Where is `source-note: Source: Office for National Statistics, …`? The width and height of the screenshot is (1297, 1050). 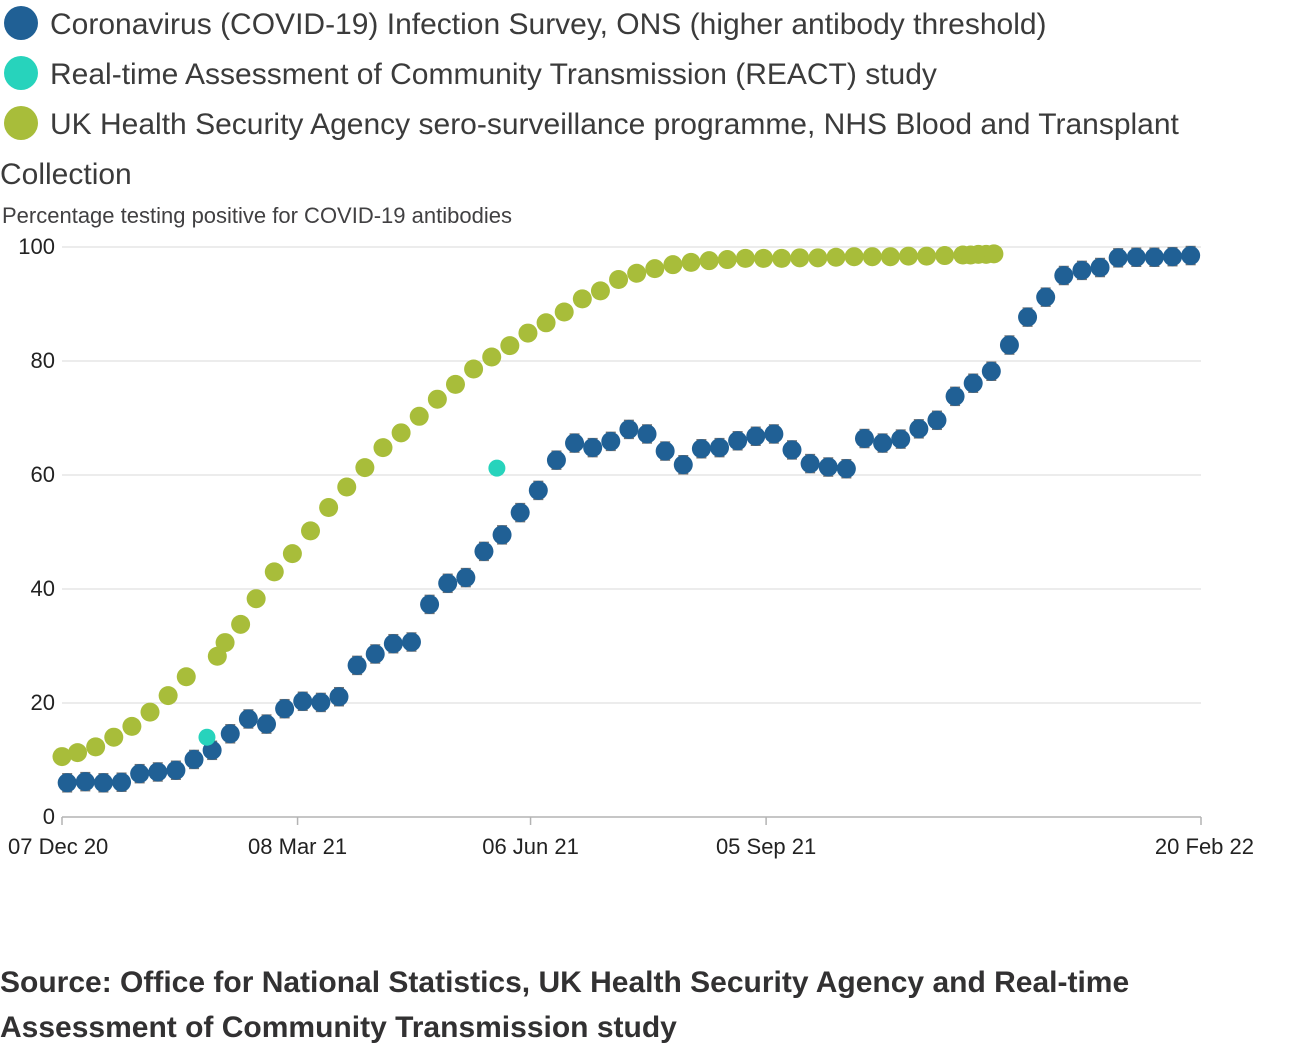 source-note: Source: Office for National Statistics, … is located at coordinates (565, 1005).